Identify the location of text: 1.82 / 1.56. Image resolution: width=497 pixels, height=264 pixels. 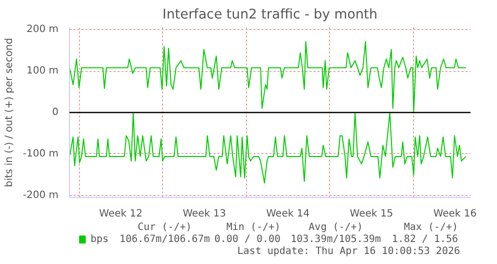
(425, 239).